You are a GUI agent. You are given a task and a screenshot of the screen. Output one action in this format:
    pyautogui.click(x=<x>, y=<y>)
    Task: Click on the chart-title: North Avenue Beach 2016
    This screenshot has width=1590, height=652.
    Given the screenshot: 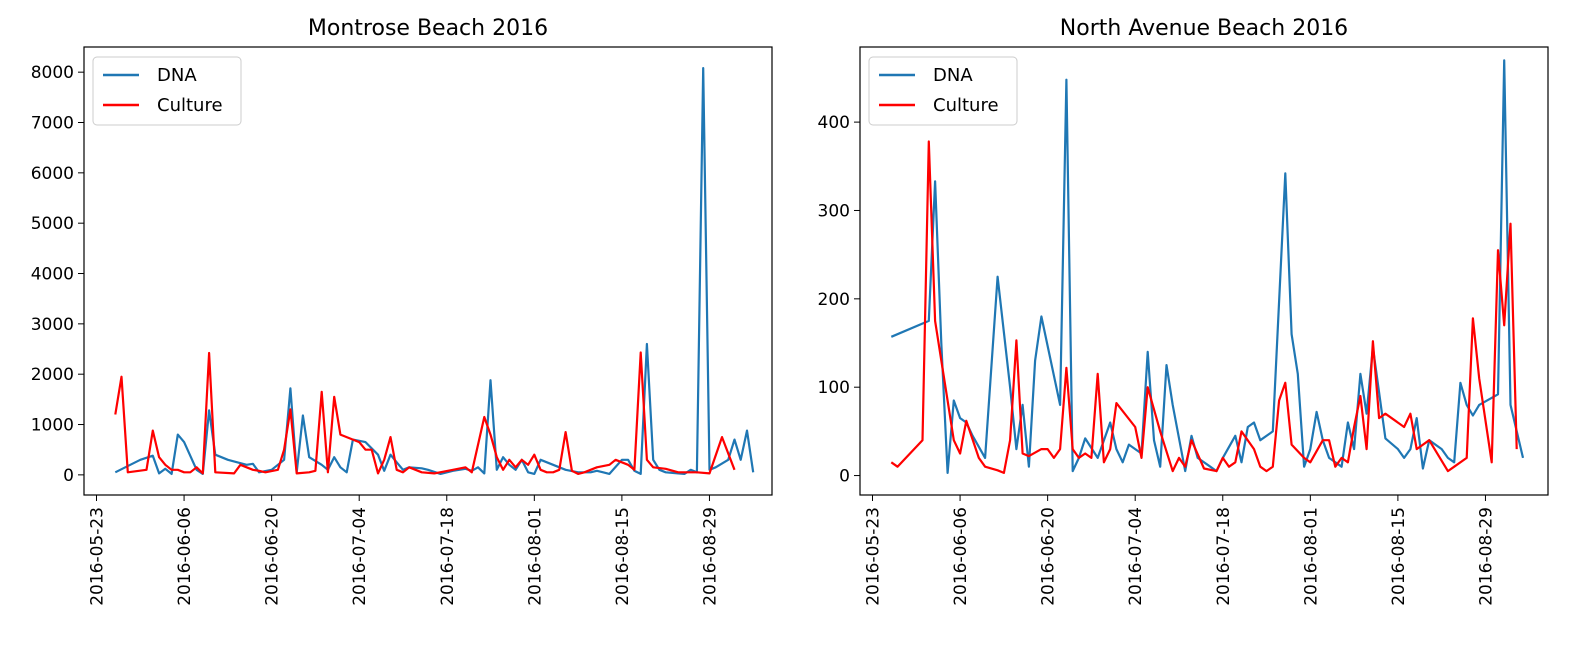 What is the action you would take?
    pyautogui.click(x=1204, y=28)
    